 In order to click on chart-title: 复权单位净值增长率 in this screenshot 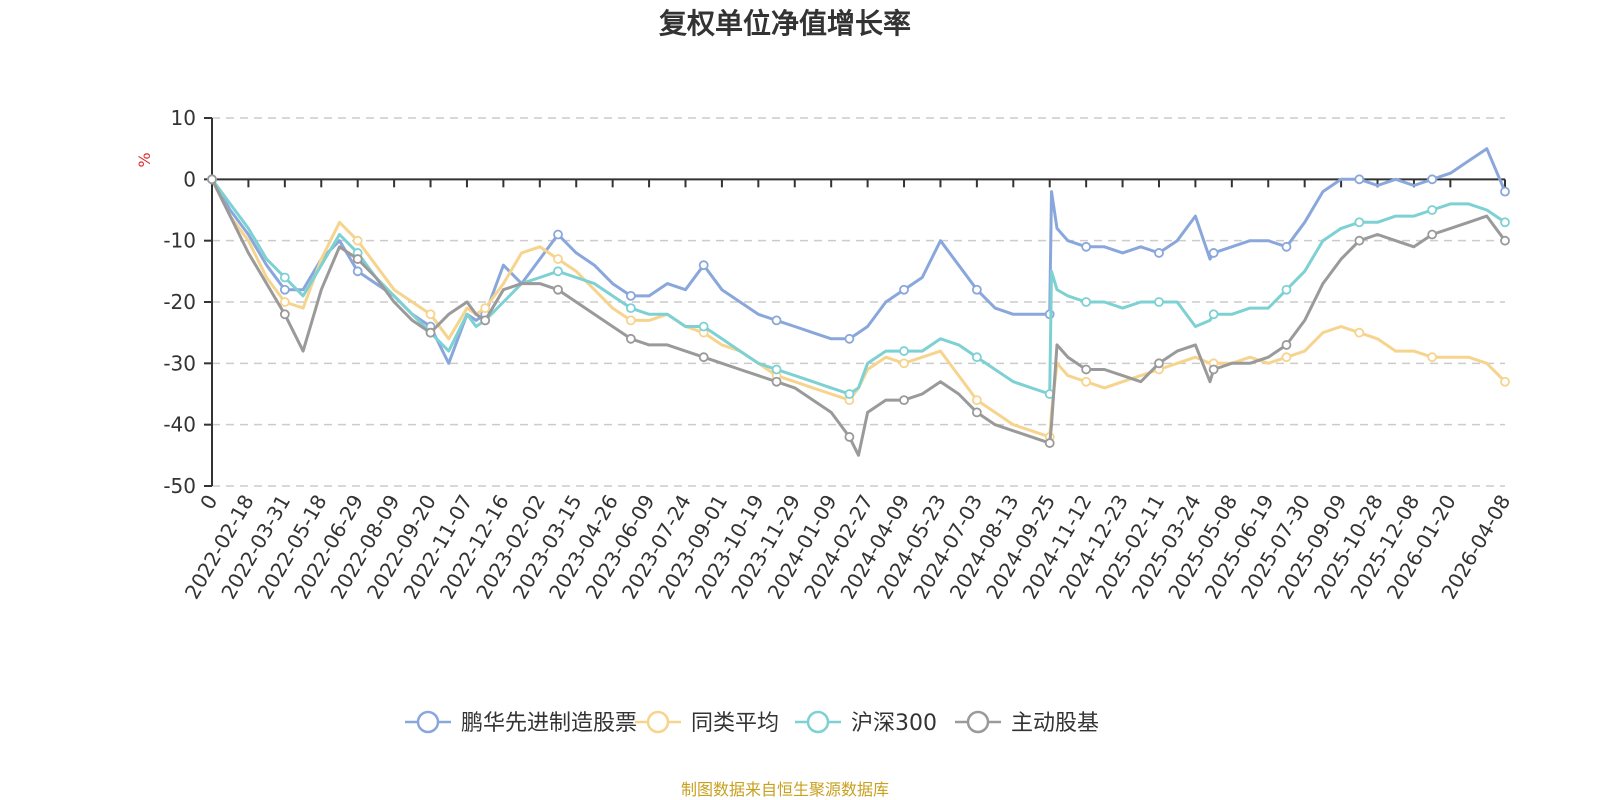, I will do `click(785, 23)`.